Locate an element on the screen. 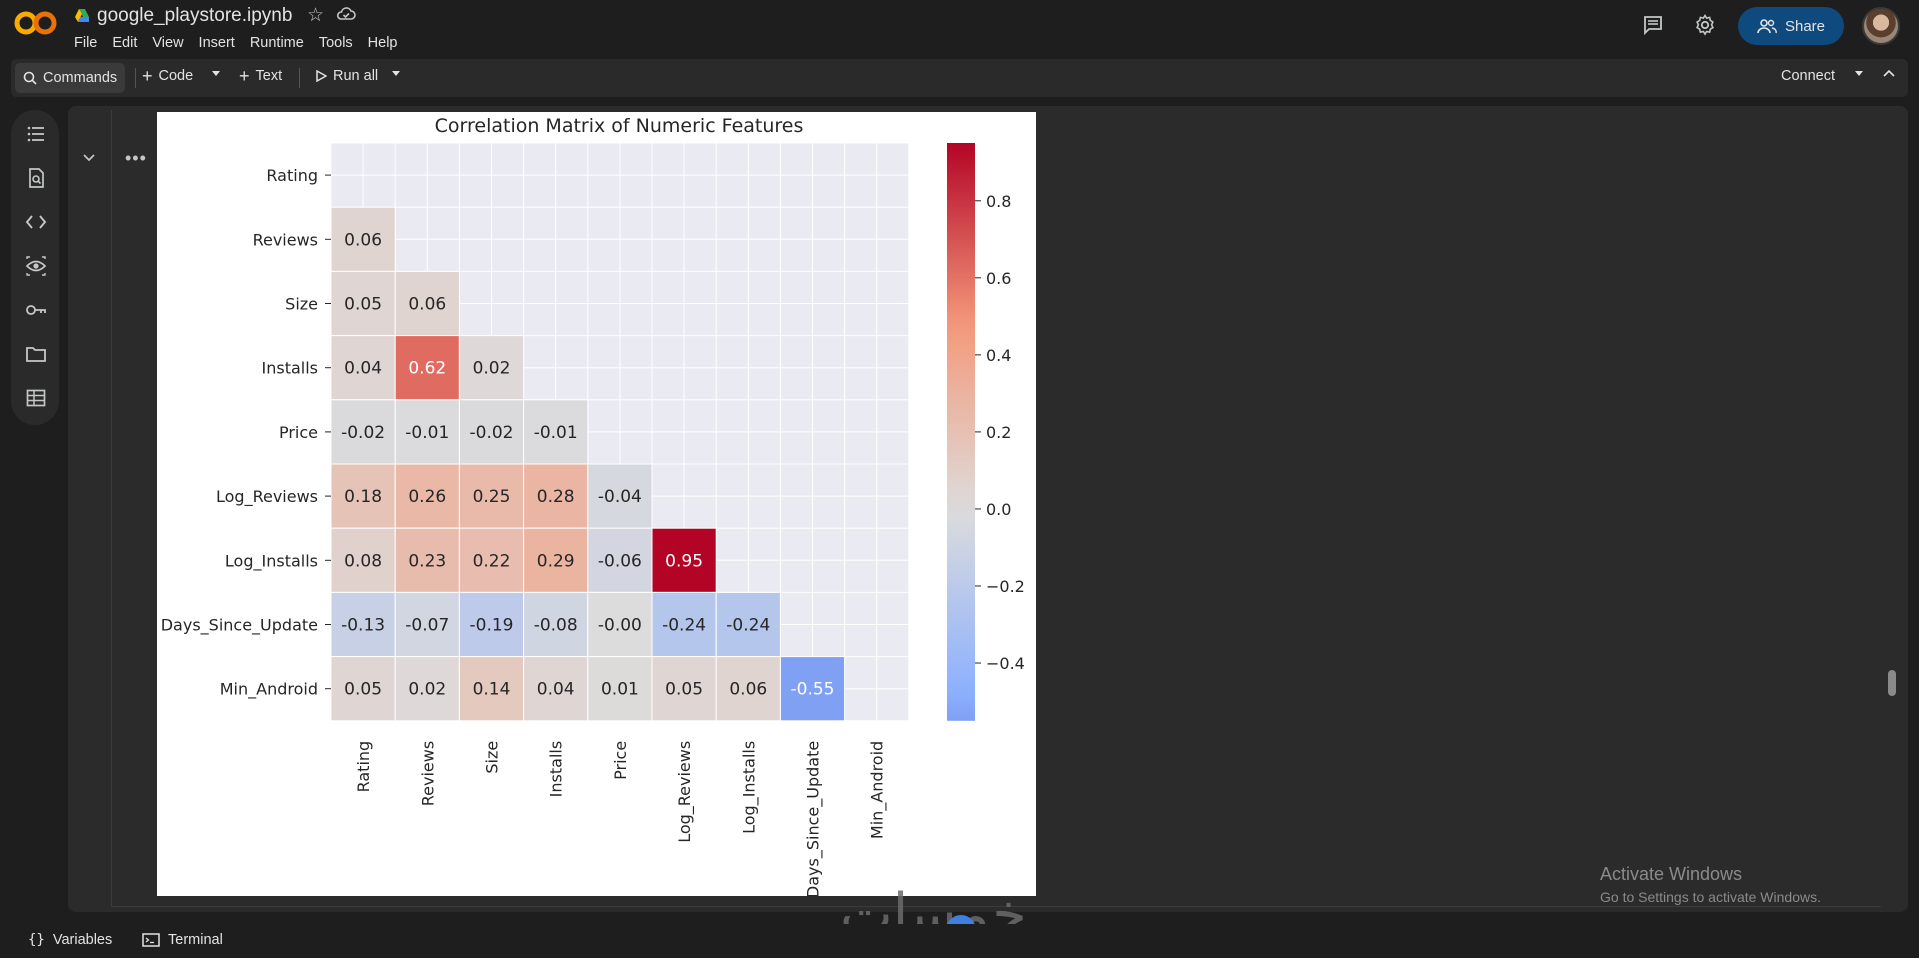  column-tick-label: Days_Since_Update is located at coordinates (814, 818).